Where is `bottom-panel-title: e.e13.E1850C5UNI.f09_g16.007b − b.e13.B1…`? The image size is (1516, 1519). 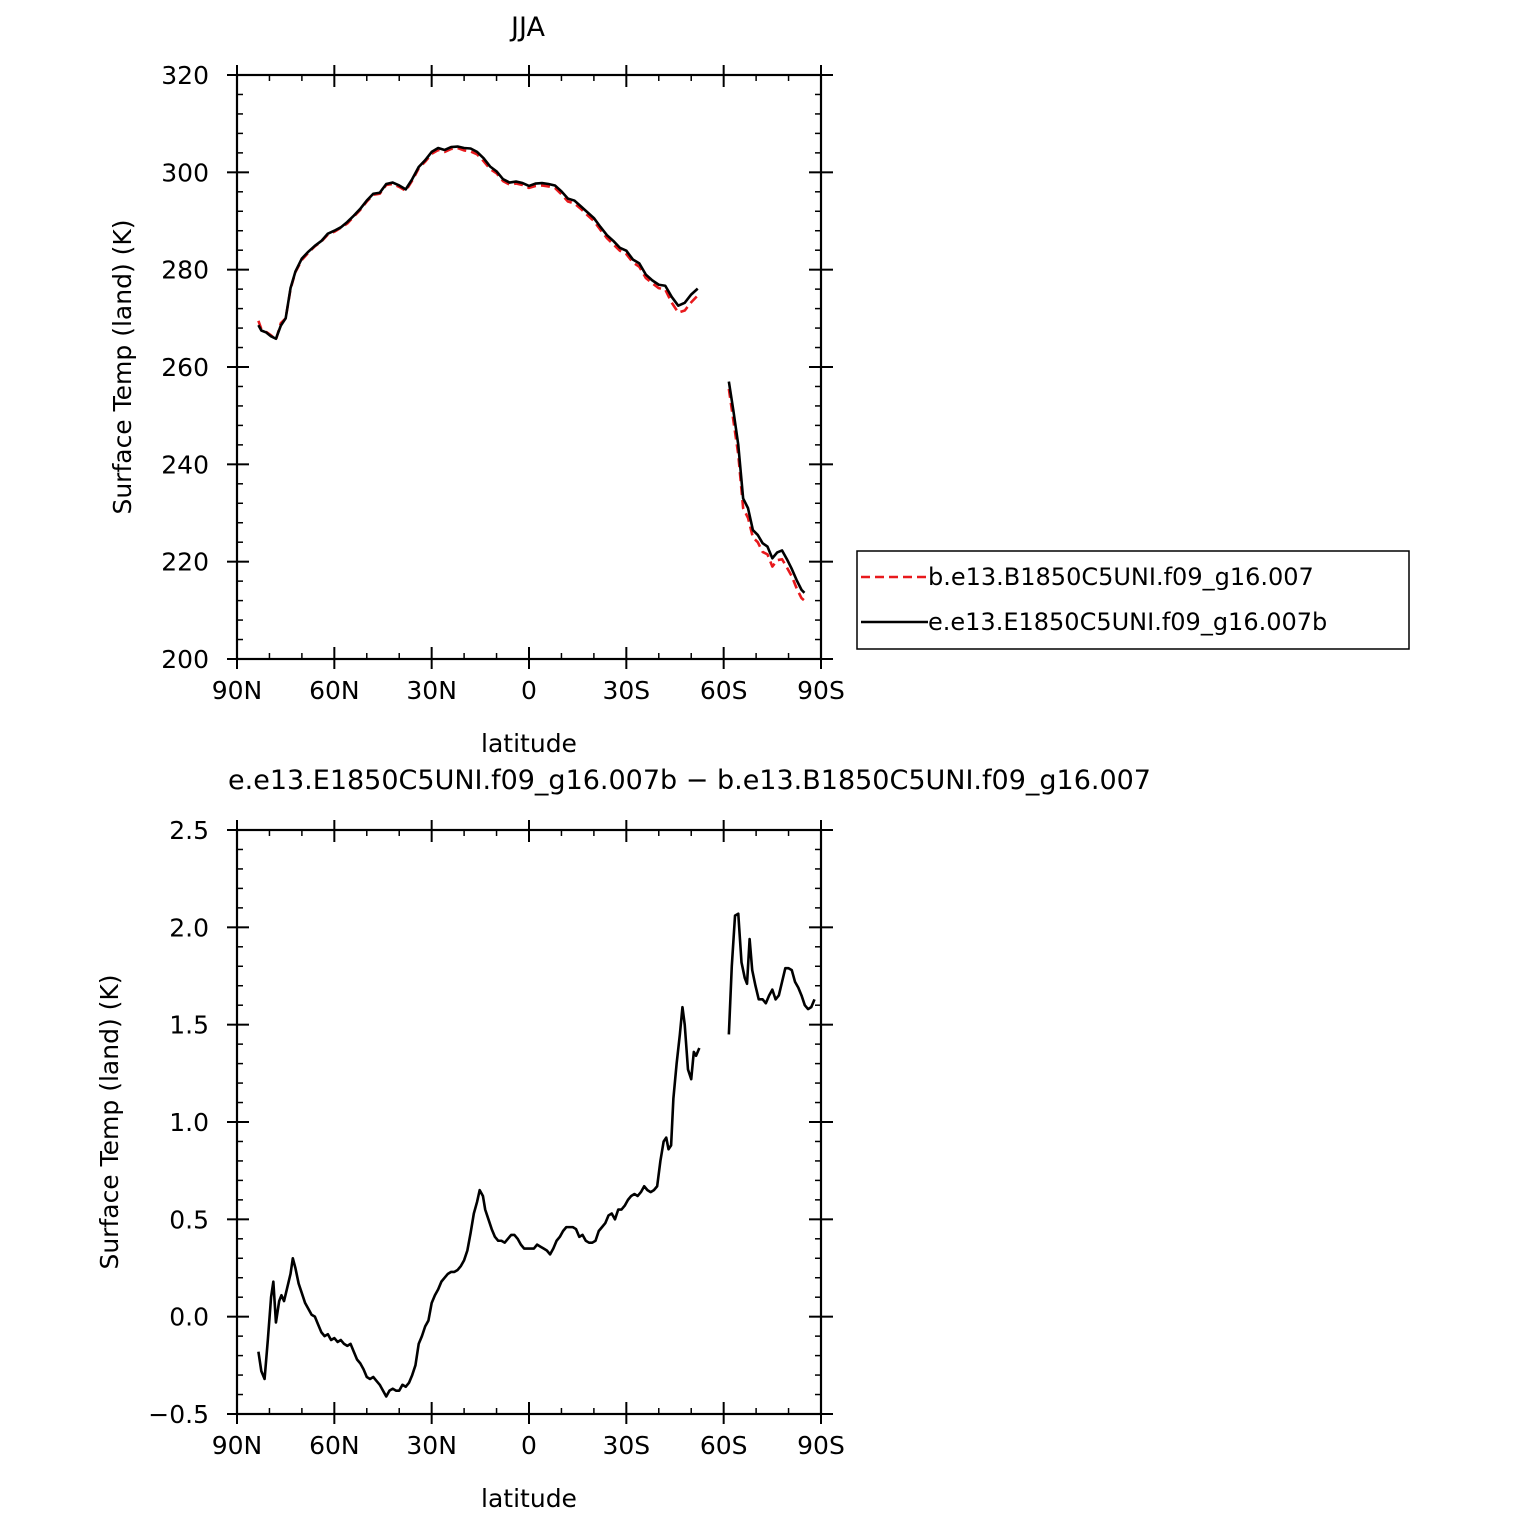
bottom-panel-title: e.e13.E1850C5UNI.f09_g16.007b − b.e13.B1… is located at coordinates (689, 780).